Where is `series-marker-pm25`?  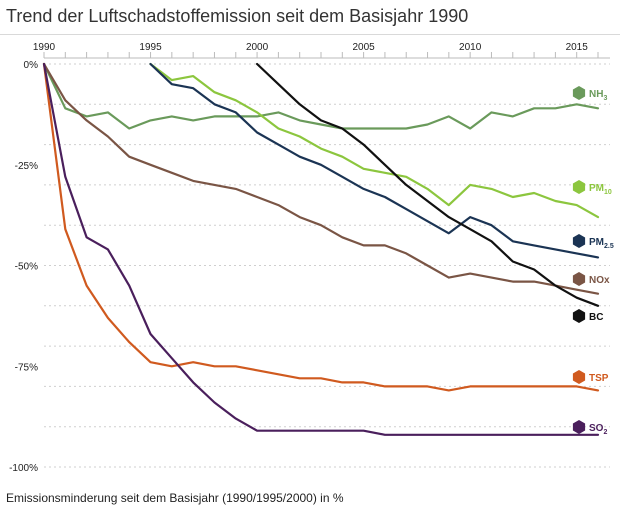 series-marker-pm25 is located at coordinates (579, 241).